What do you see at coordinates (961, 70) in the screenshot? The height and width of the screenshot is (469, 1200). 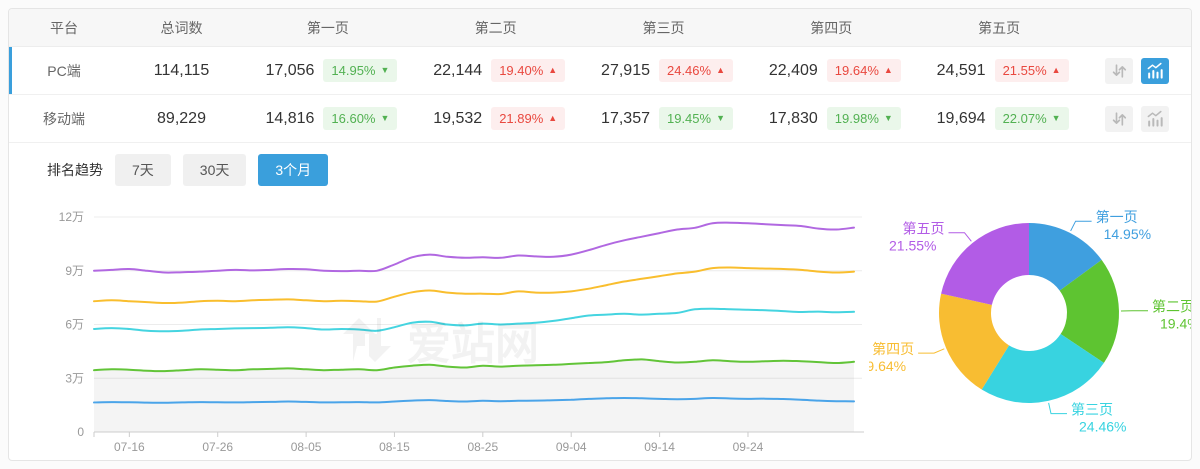 I see `page5-count: 24,591` at bounding box center [961, 70].